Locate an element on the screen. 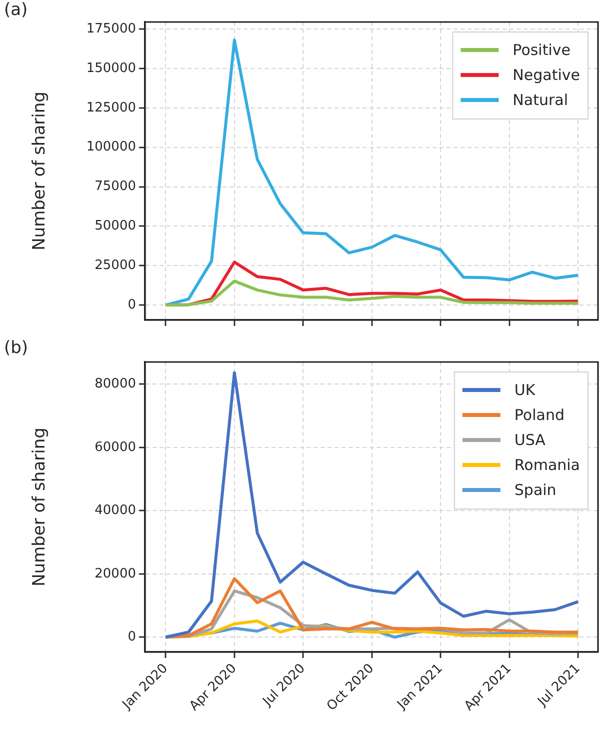 The image size is (612, 733). y-tick-label: 25000 is located at coordinates (115, 265).